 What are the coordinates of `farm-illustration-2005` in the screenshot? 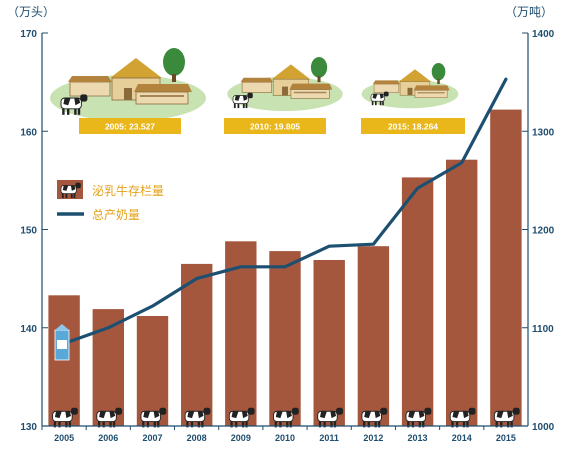 It's located at (128, 84).